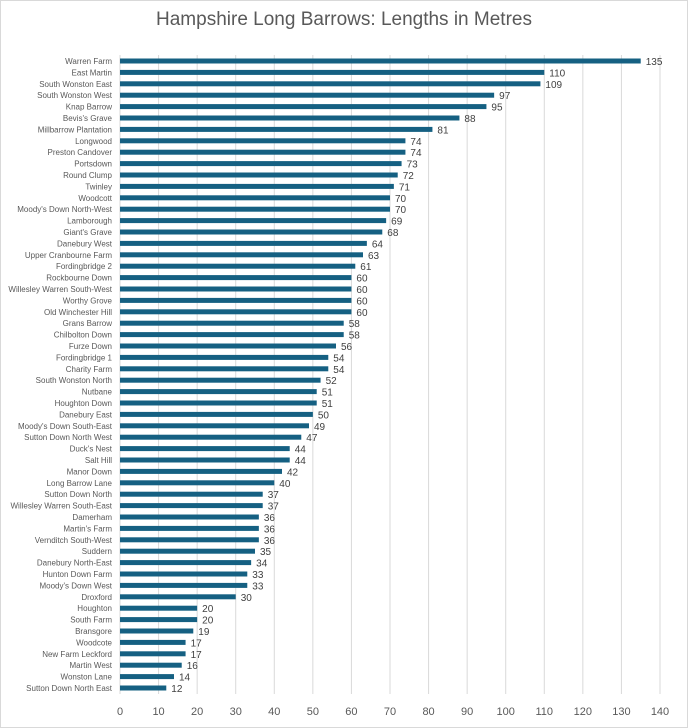 This screenshot has width=688, height=728. What do you see at coordinates (470, 119) in the screenshot?
I see `data-label: 88` at bounding box center [470, 119].